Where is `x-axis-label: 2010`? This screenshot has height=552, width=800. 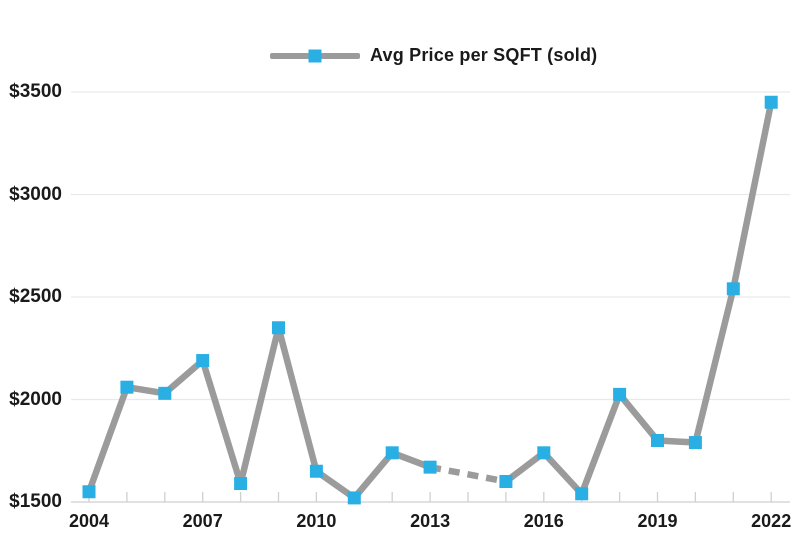
x-axis-label: 2010 is located at coordinates (316, 521).